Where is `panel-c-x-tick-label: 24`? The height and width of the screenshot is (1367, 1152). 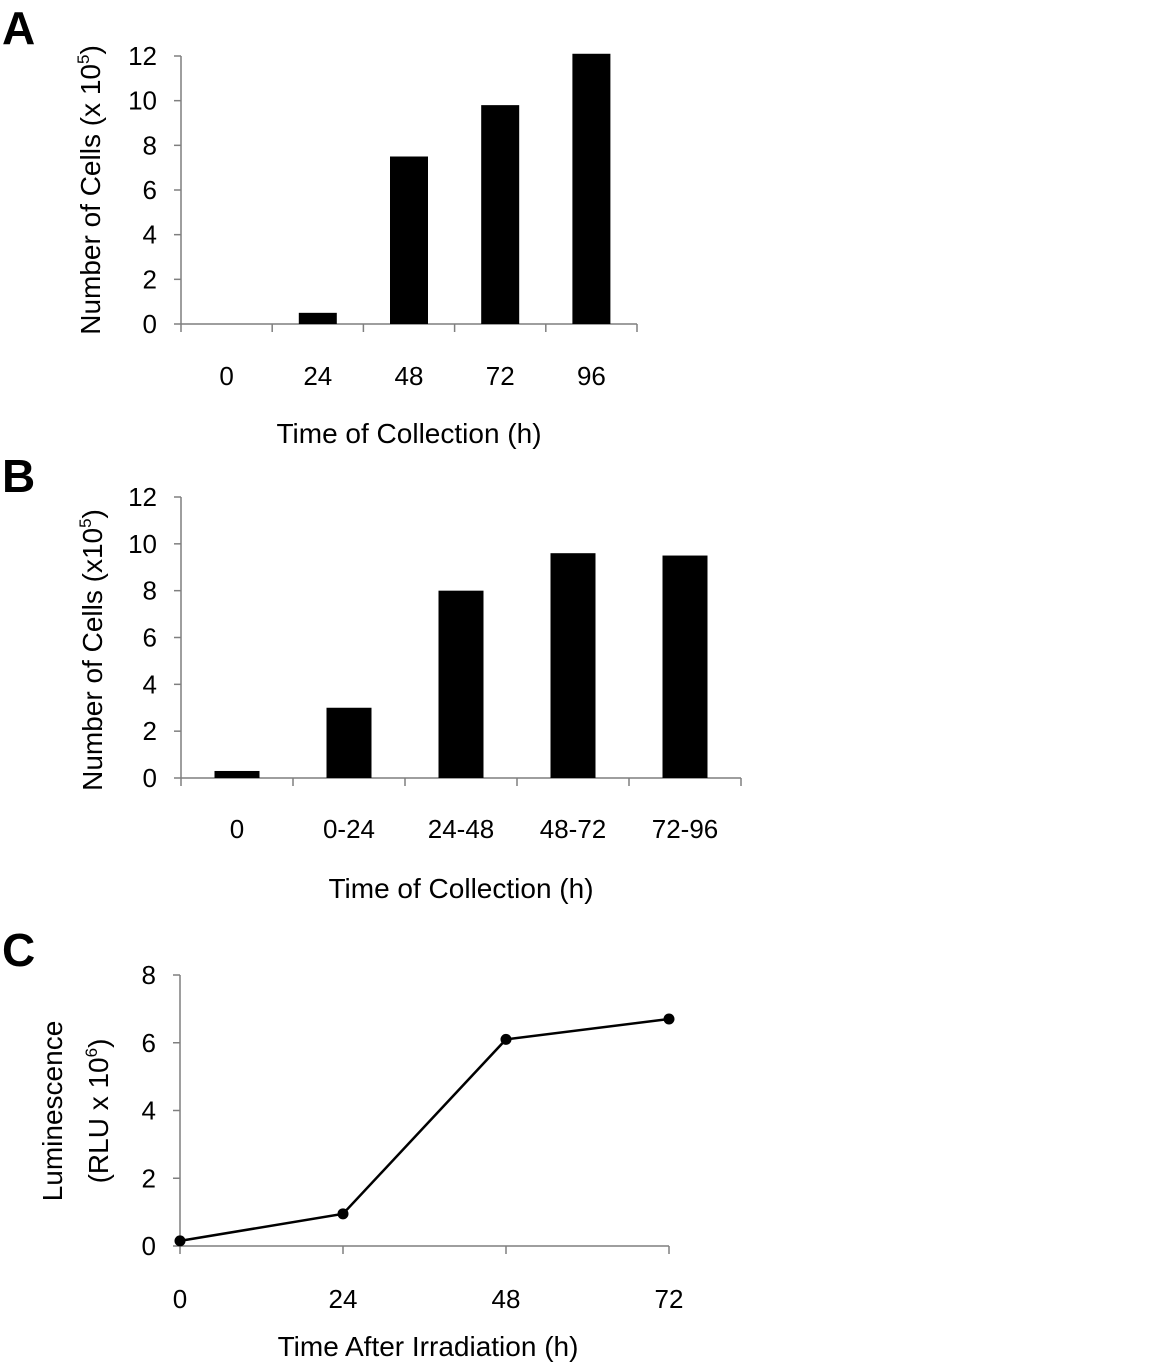
panel-c-x-tick-label: 24 is located at coordinates (343, 1299).